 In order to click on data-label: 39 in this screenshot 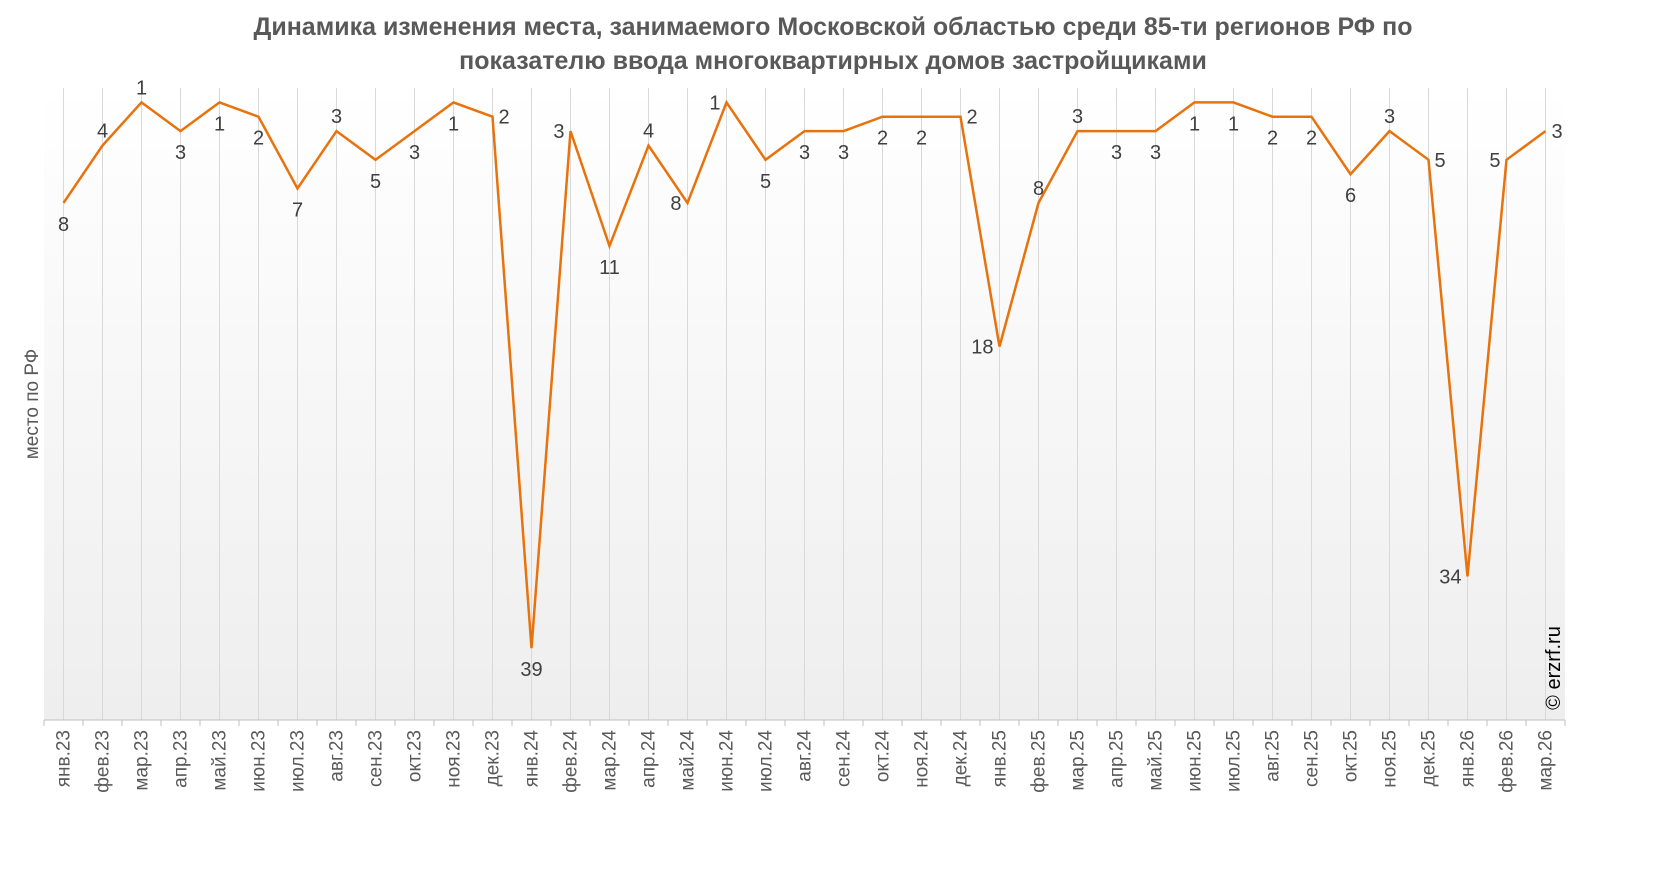, I will do `click(531, 670)`.